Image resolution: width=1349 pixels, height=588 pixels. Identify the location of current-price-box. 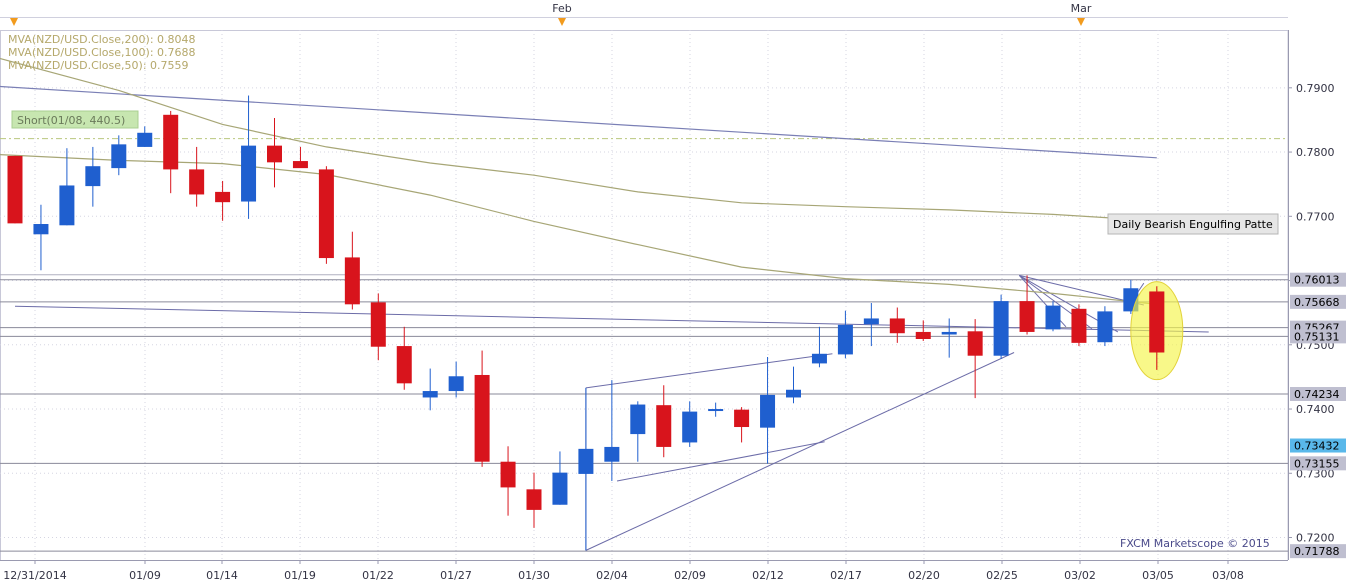
(1318, 445).